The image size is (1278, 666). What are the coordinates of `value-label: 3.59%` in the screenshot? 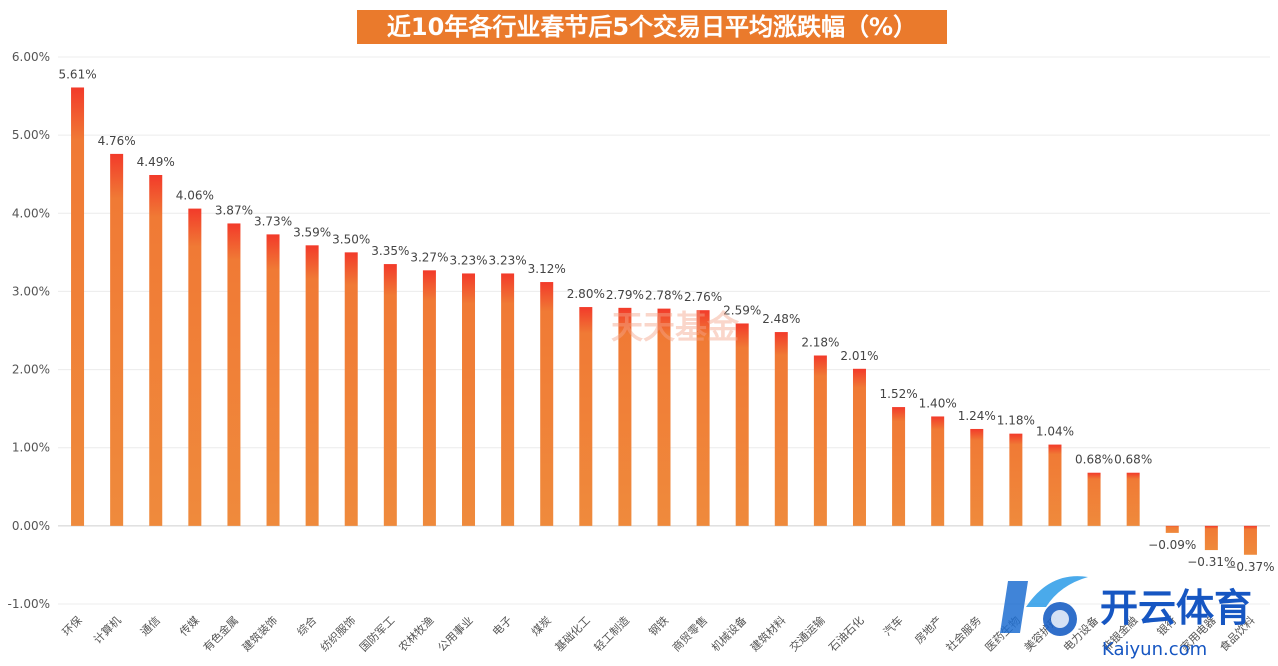 It's located at (312, 232).